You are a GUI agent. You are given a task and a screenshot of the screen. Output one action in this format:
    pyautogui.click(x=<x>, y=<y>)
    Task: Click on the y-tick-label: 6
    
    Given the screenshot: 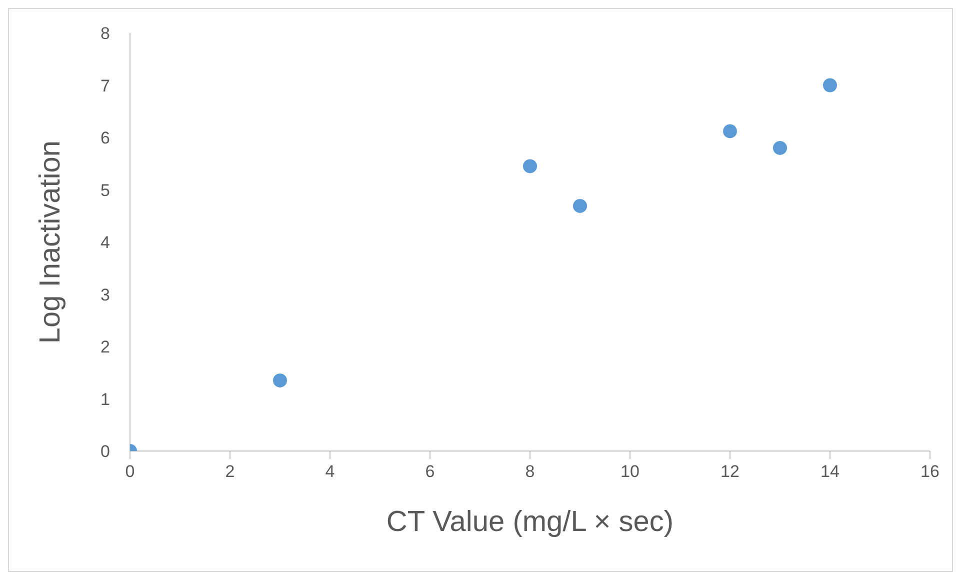 What is the action you would take?
    pyautogui.click(x=105, y=138)
    